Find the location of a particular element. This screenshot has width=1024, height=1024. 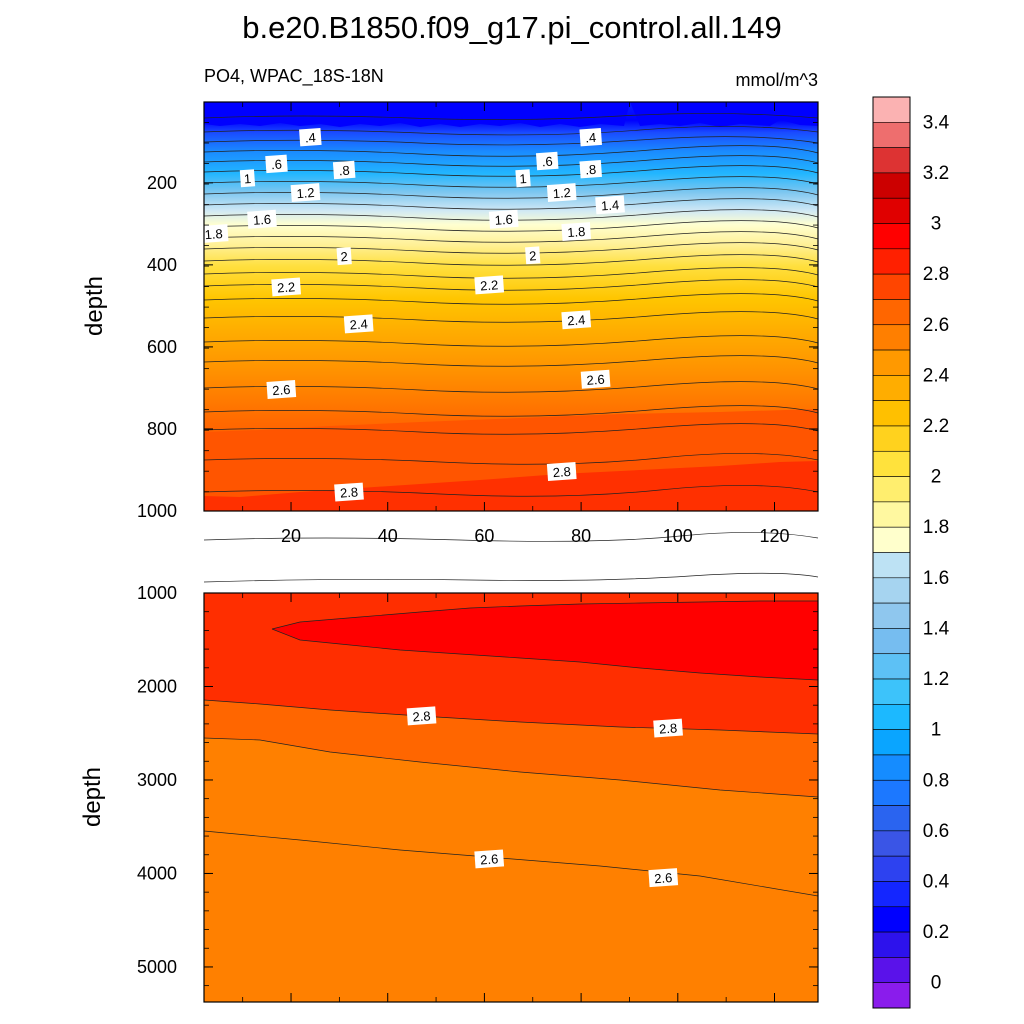

chart-subtitle-left: PO4, WPAC_18S-18N is located at coordinates (294, 76).